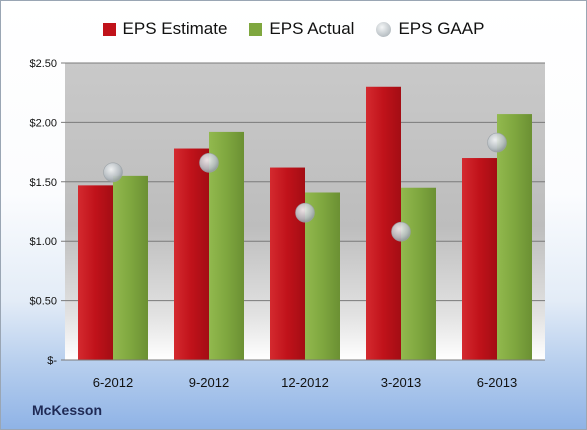  What do you see at coordinates (43, 242) in the screenshot?
I see `y-tick-label: $1.00` at bounding box center [43, 242].